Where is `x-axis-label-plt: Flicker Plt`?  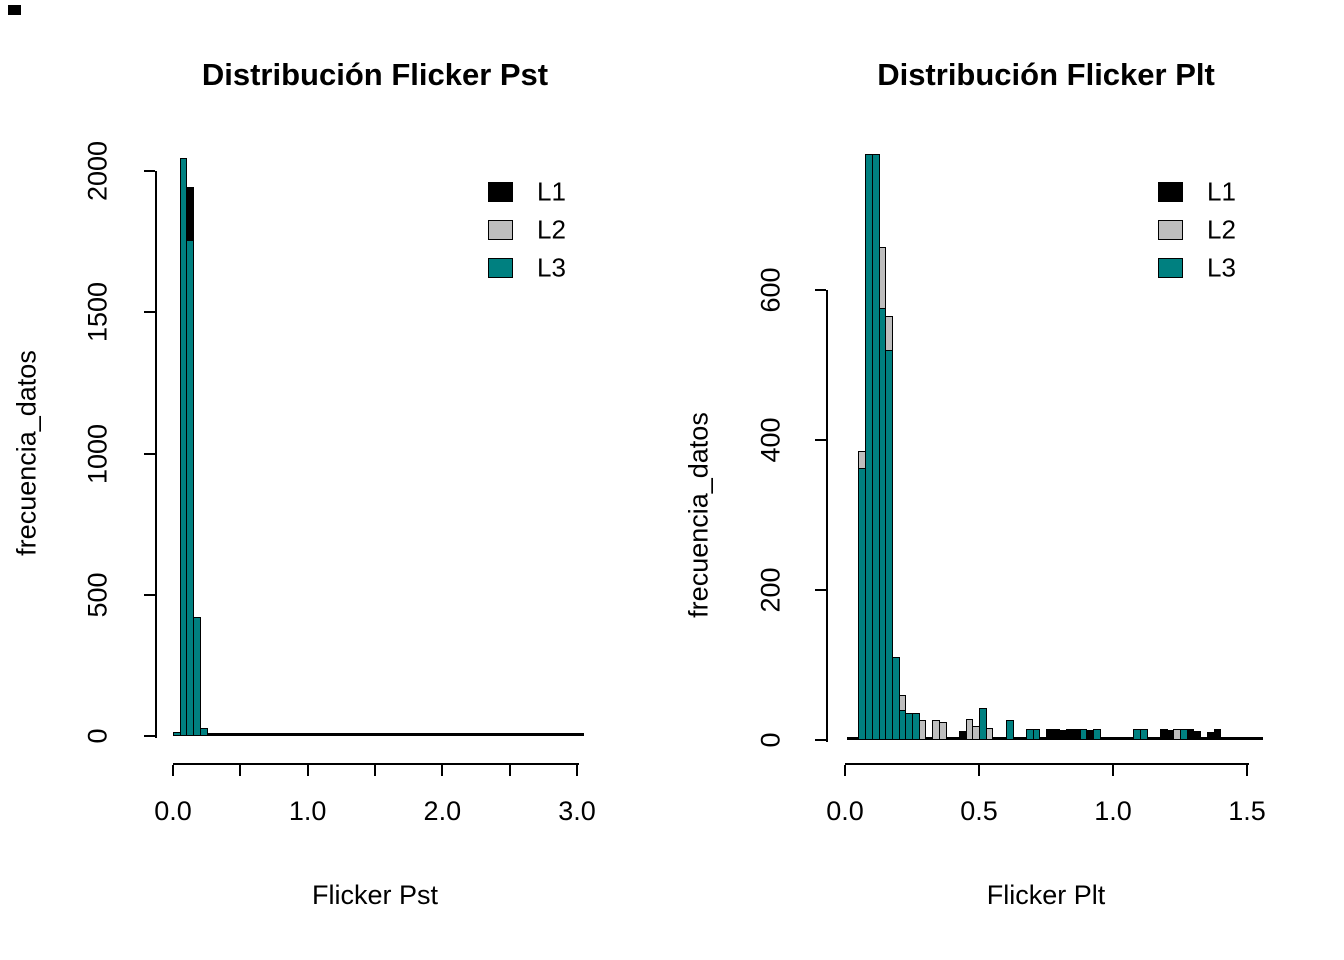
x-axis-label-plt: Flicker Plt is located at coordinates (1046, 895).